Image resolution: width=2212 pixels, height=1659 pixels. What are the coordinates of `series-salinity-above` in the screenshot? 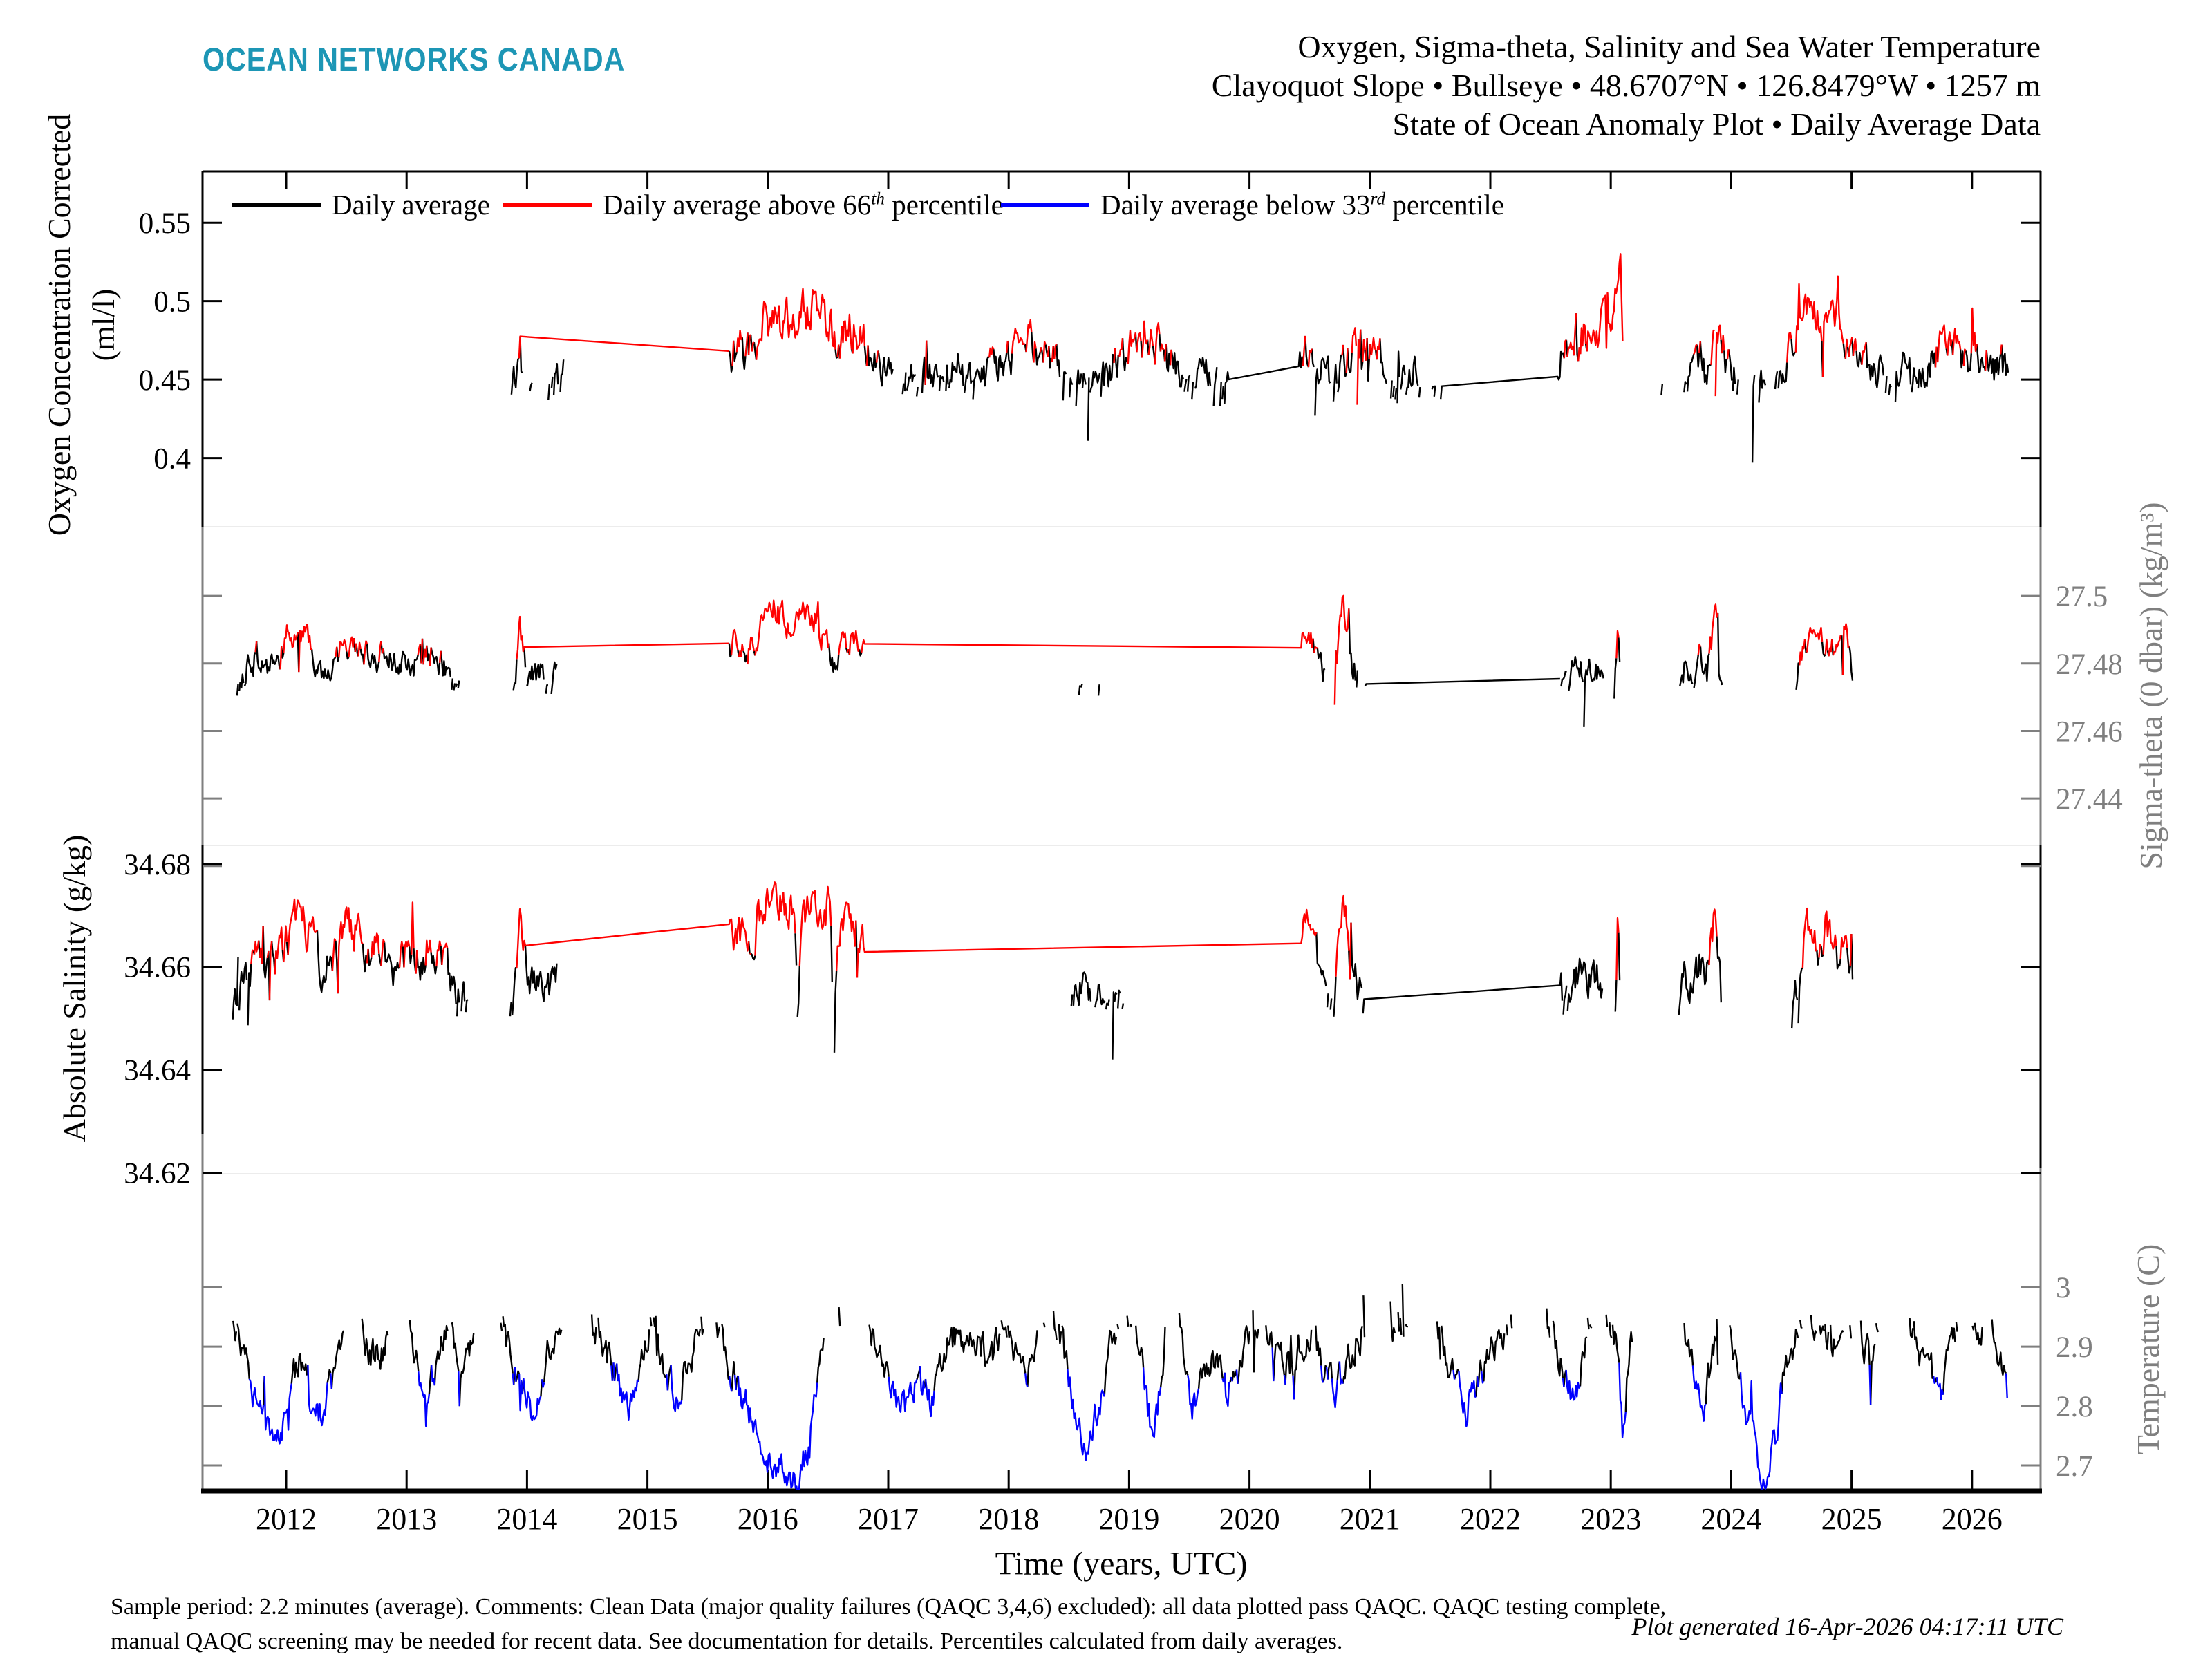 It's located at (1051, 941).